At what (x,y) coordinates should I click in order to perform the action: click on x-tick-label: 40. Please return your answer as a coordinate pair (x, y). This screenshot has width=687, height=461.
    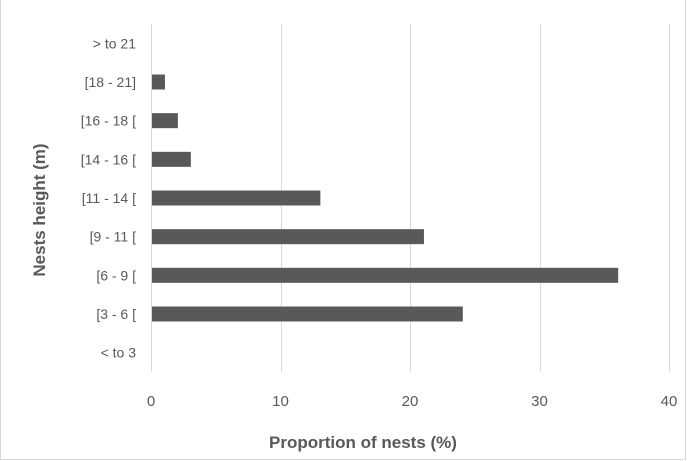
    Looking at the image, I should click on (669, 401).